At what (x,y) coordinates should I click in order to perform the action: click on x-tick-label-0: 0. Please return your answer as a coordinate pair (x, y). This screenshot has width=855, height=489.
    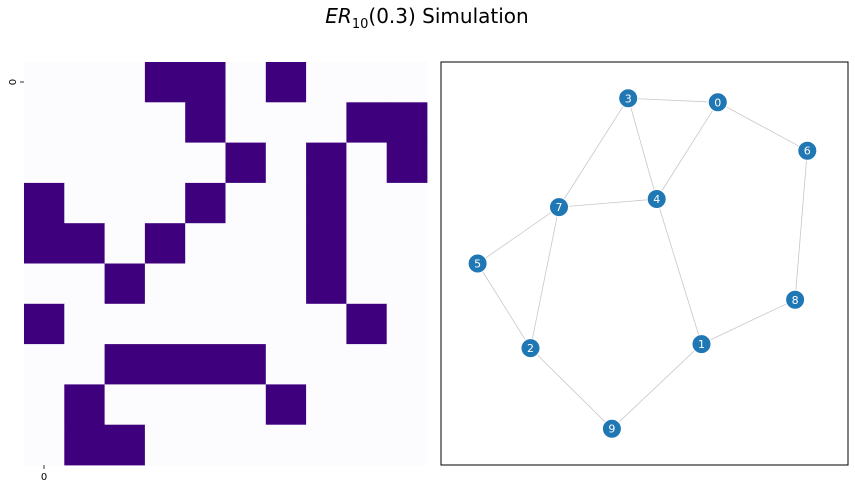
    Looking at the image, I should click on (44, 477).